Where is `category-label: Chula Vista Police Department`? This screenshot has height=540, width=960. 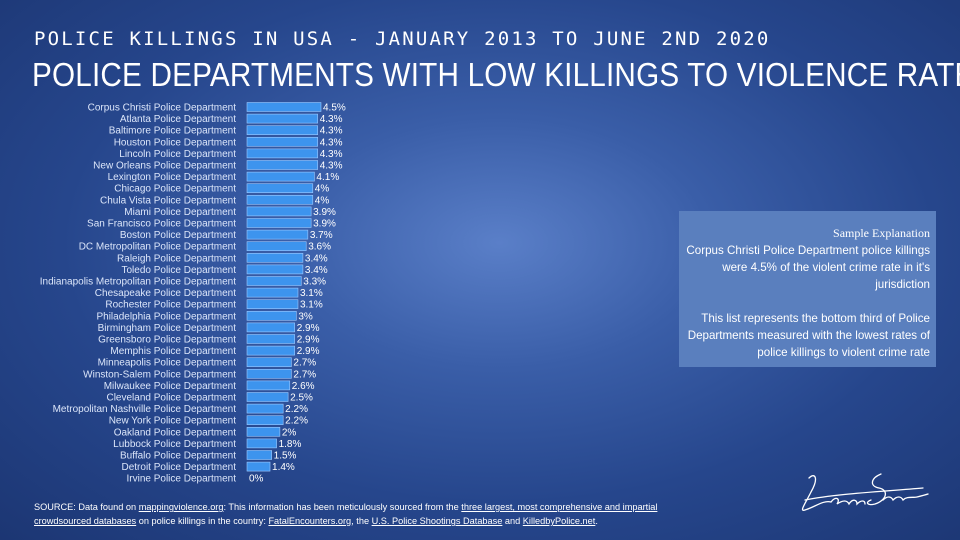
category-label: Chula Vista Police Department is located at coordinates (168, 200).